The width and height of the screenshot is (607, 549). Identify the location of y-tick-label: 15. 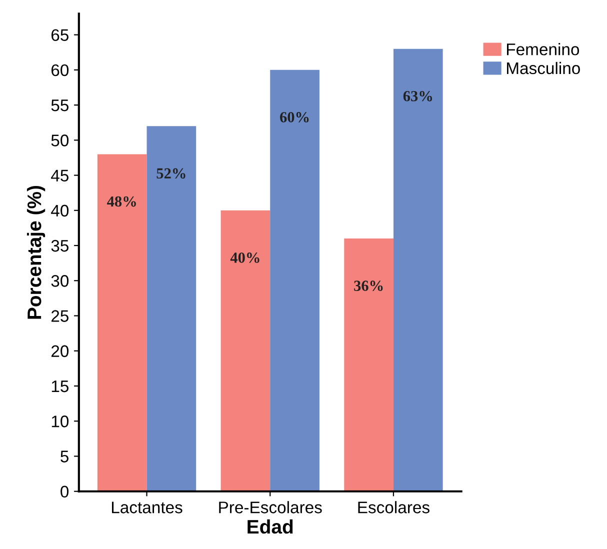
(60, 386).